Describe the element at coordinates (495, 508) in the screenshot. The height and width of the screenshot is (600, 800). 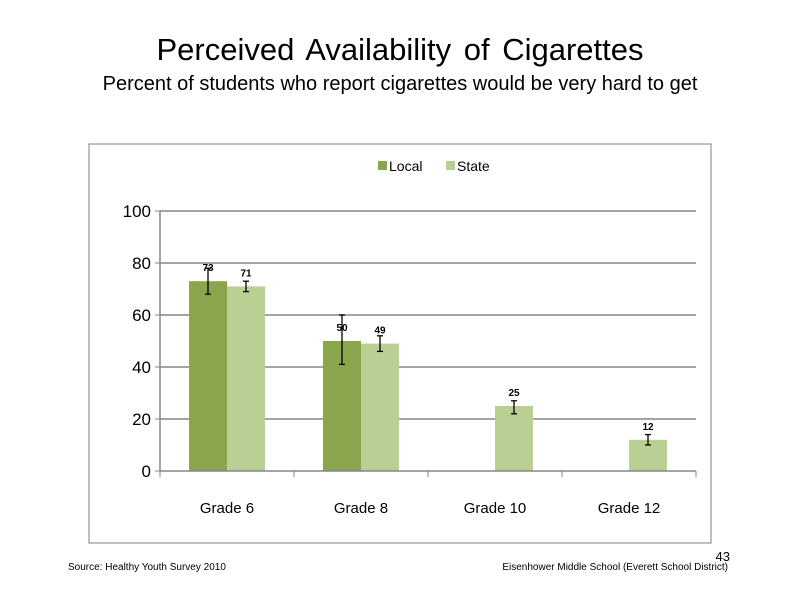
I see `x-tick-label: Grade 10` at that location.